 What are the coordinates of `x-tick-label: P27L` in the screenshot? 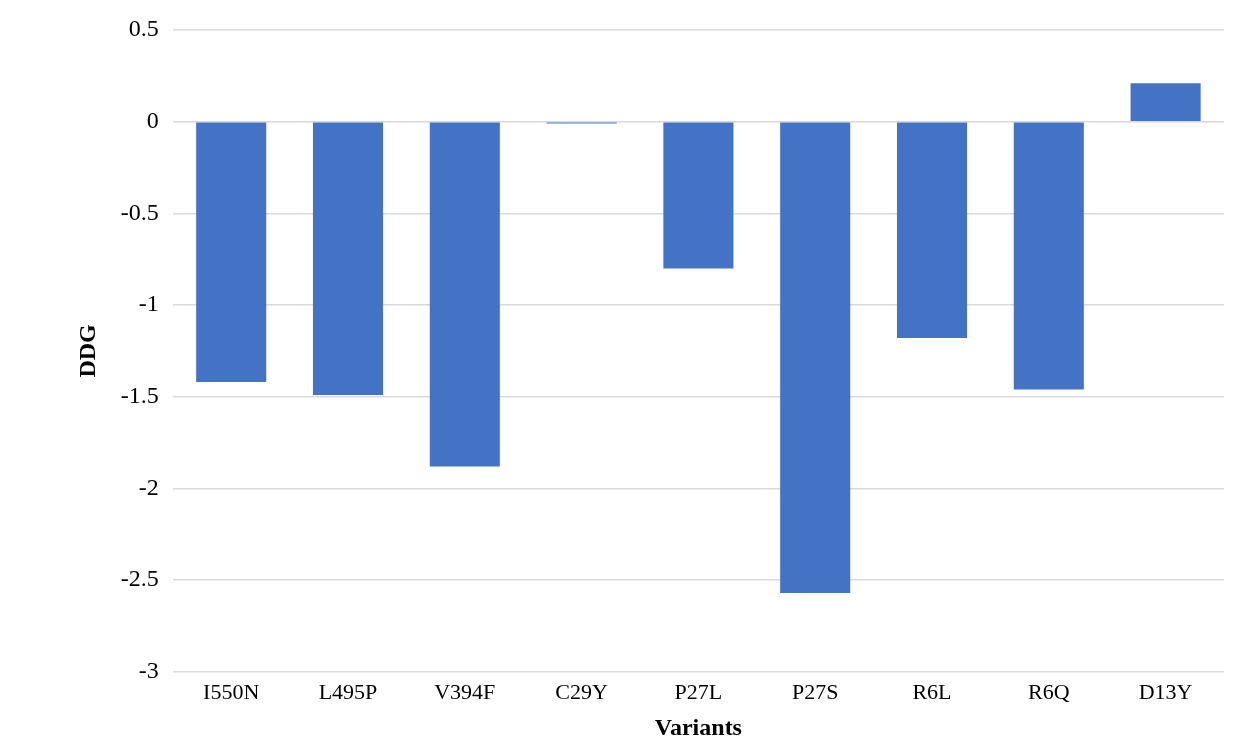 It's located at (698, 691).